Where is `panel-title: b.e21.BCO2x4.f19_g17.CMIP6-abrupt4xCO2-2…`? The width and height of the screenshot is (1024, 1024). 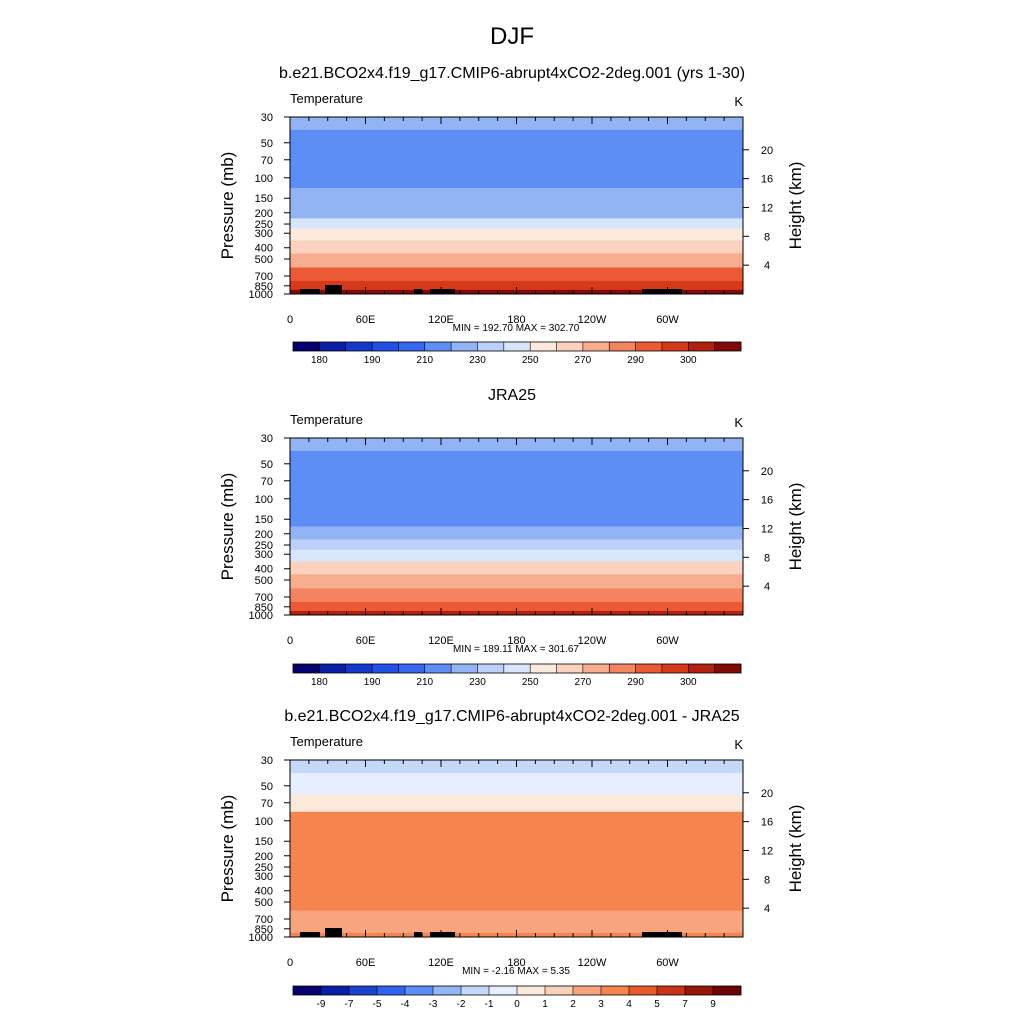
panel-title: b.e21.BCO2x4.f19_g17.CMIP6-abrupt4xCO2-2… is located at coordinates (511, 716).